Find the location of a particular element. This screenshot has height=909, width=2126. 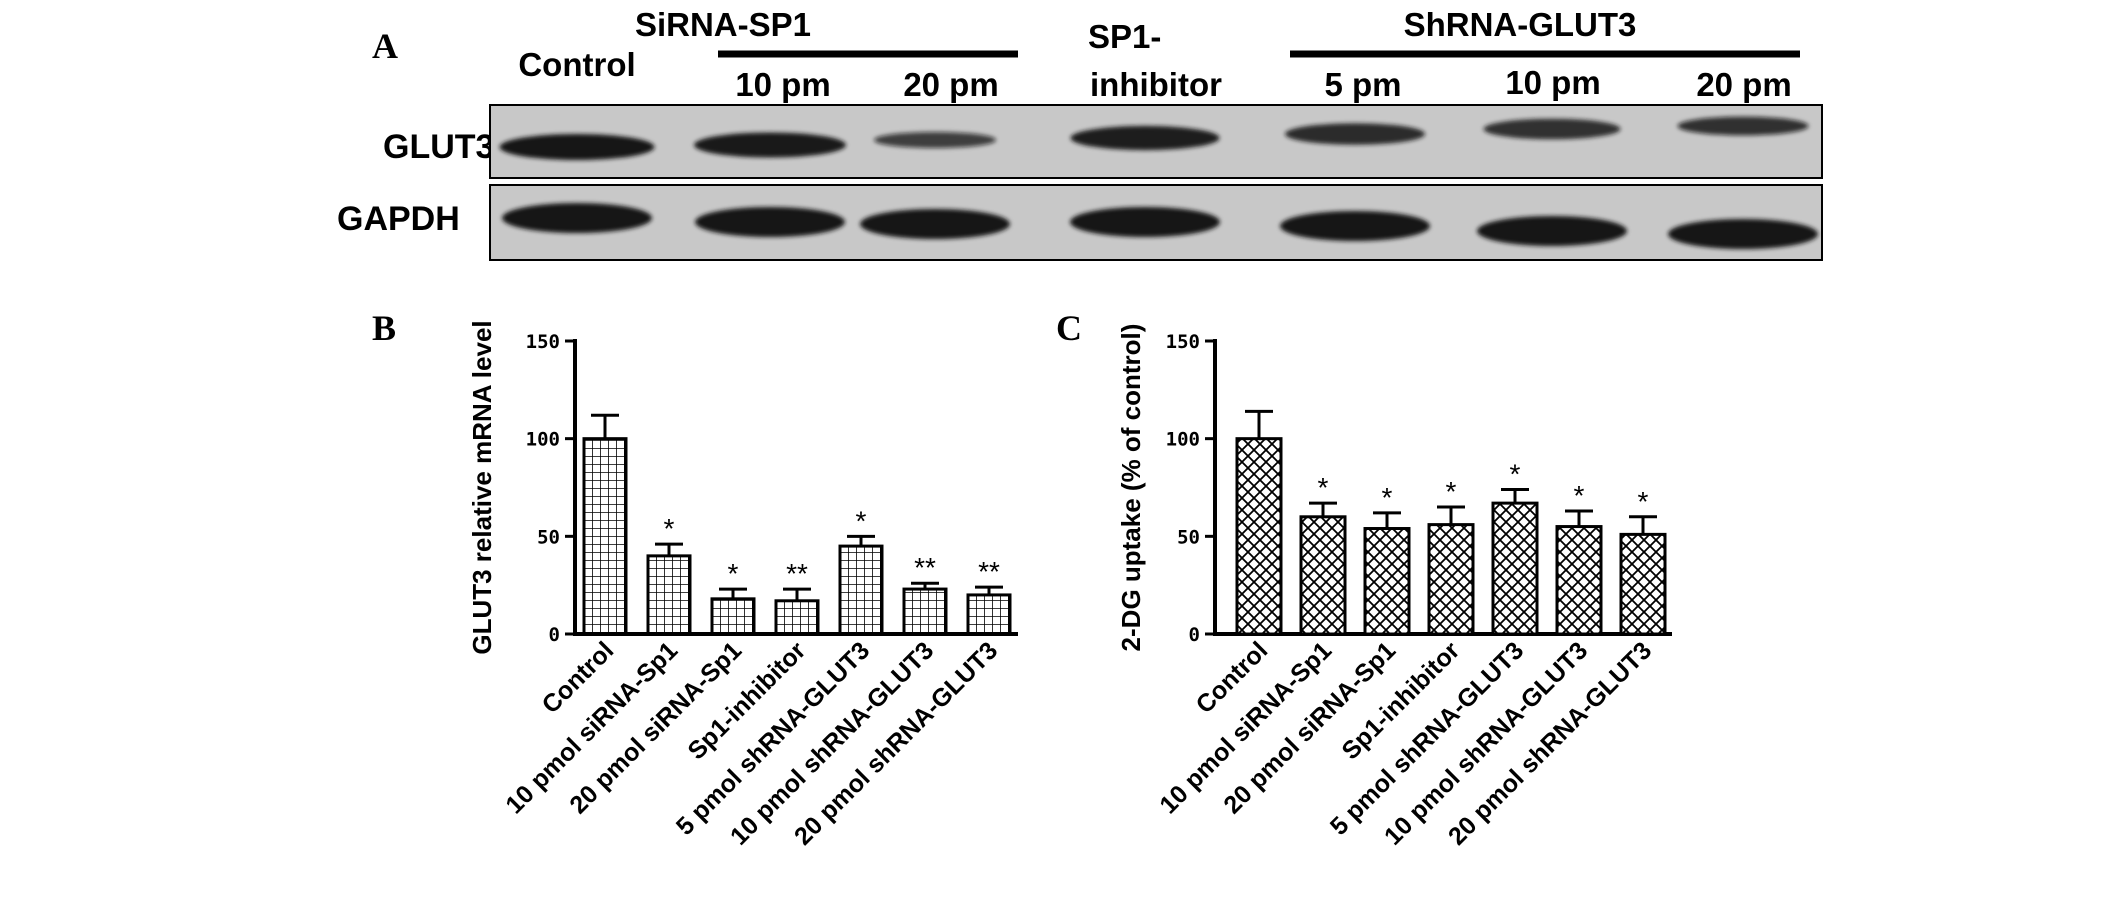

chart0-significance-2: * is located at coordinates (733, 573).